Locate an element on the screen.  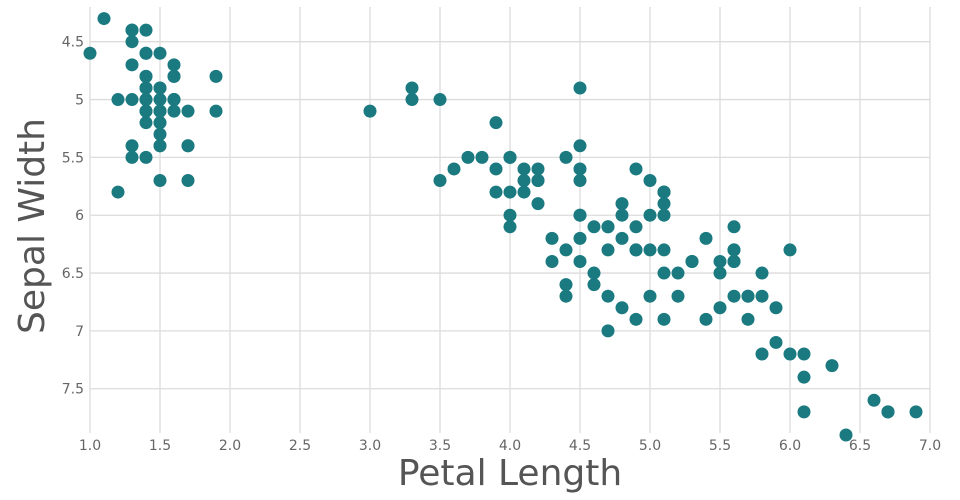
y-tick-label: 5.5 is located at coordinates (73, 158).